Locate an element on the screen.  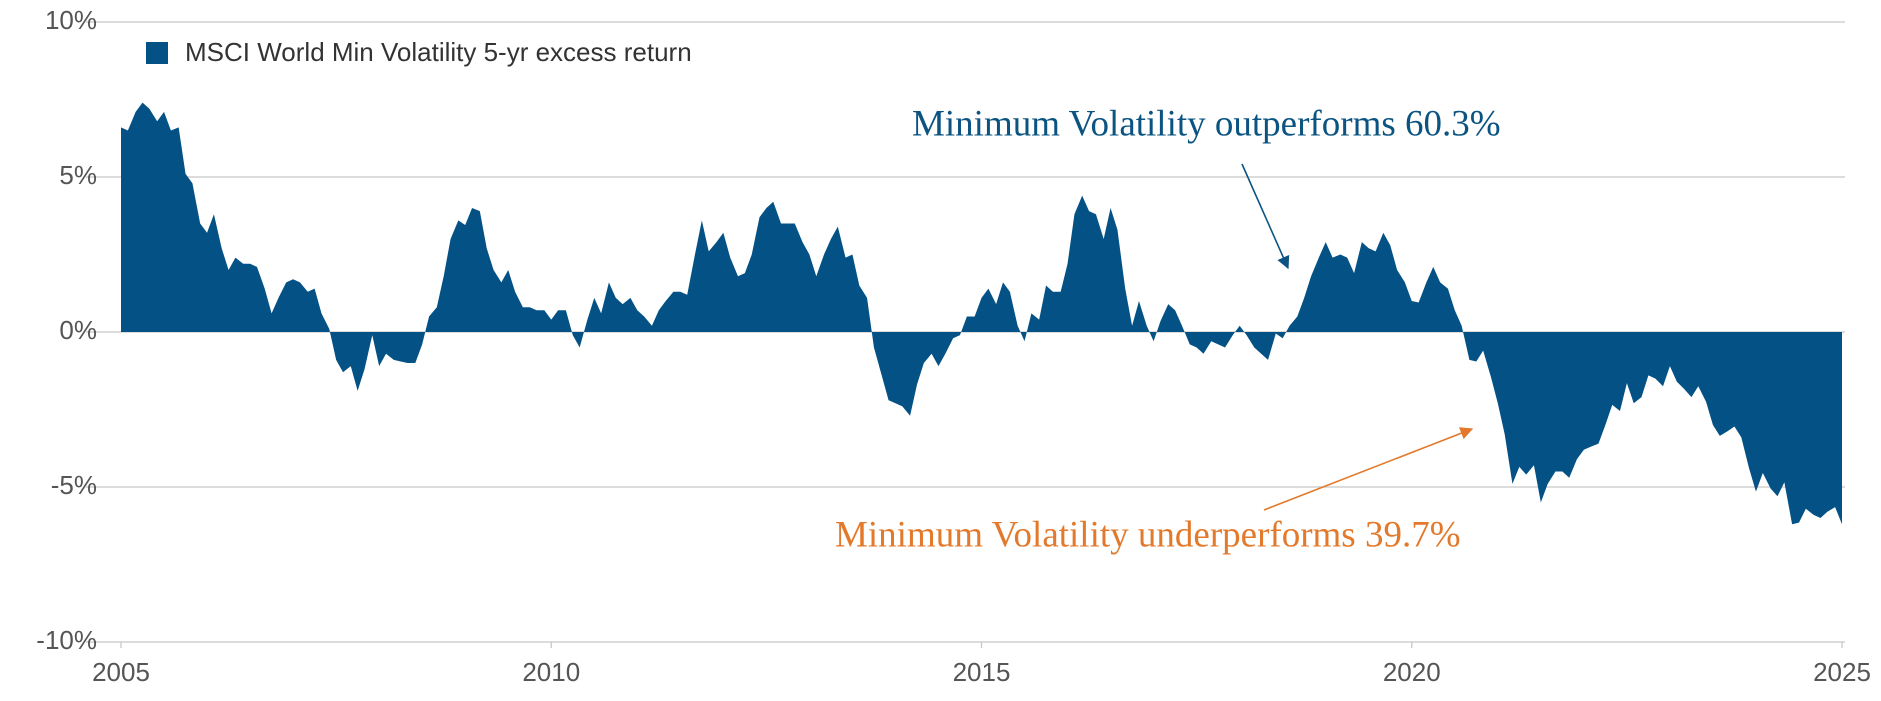
annotation: Minimum Volatility underperforms 39.7% is located at coordinates (1148, 534).